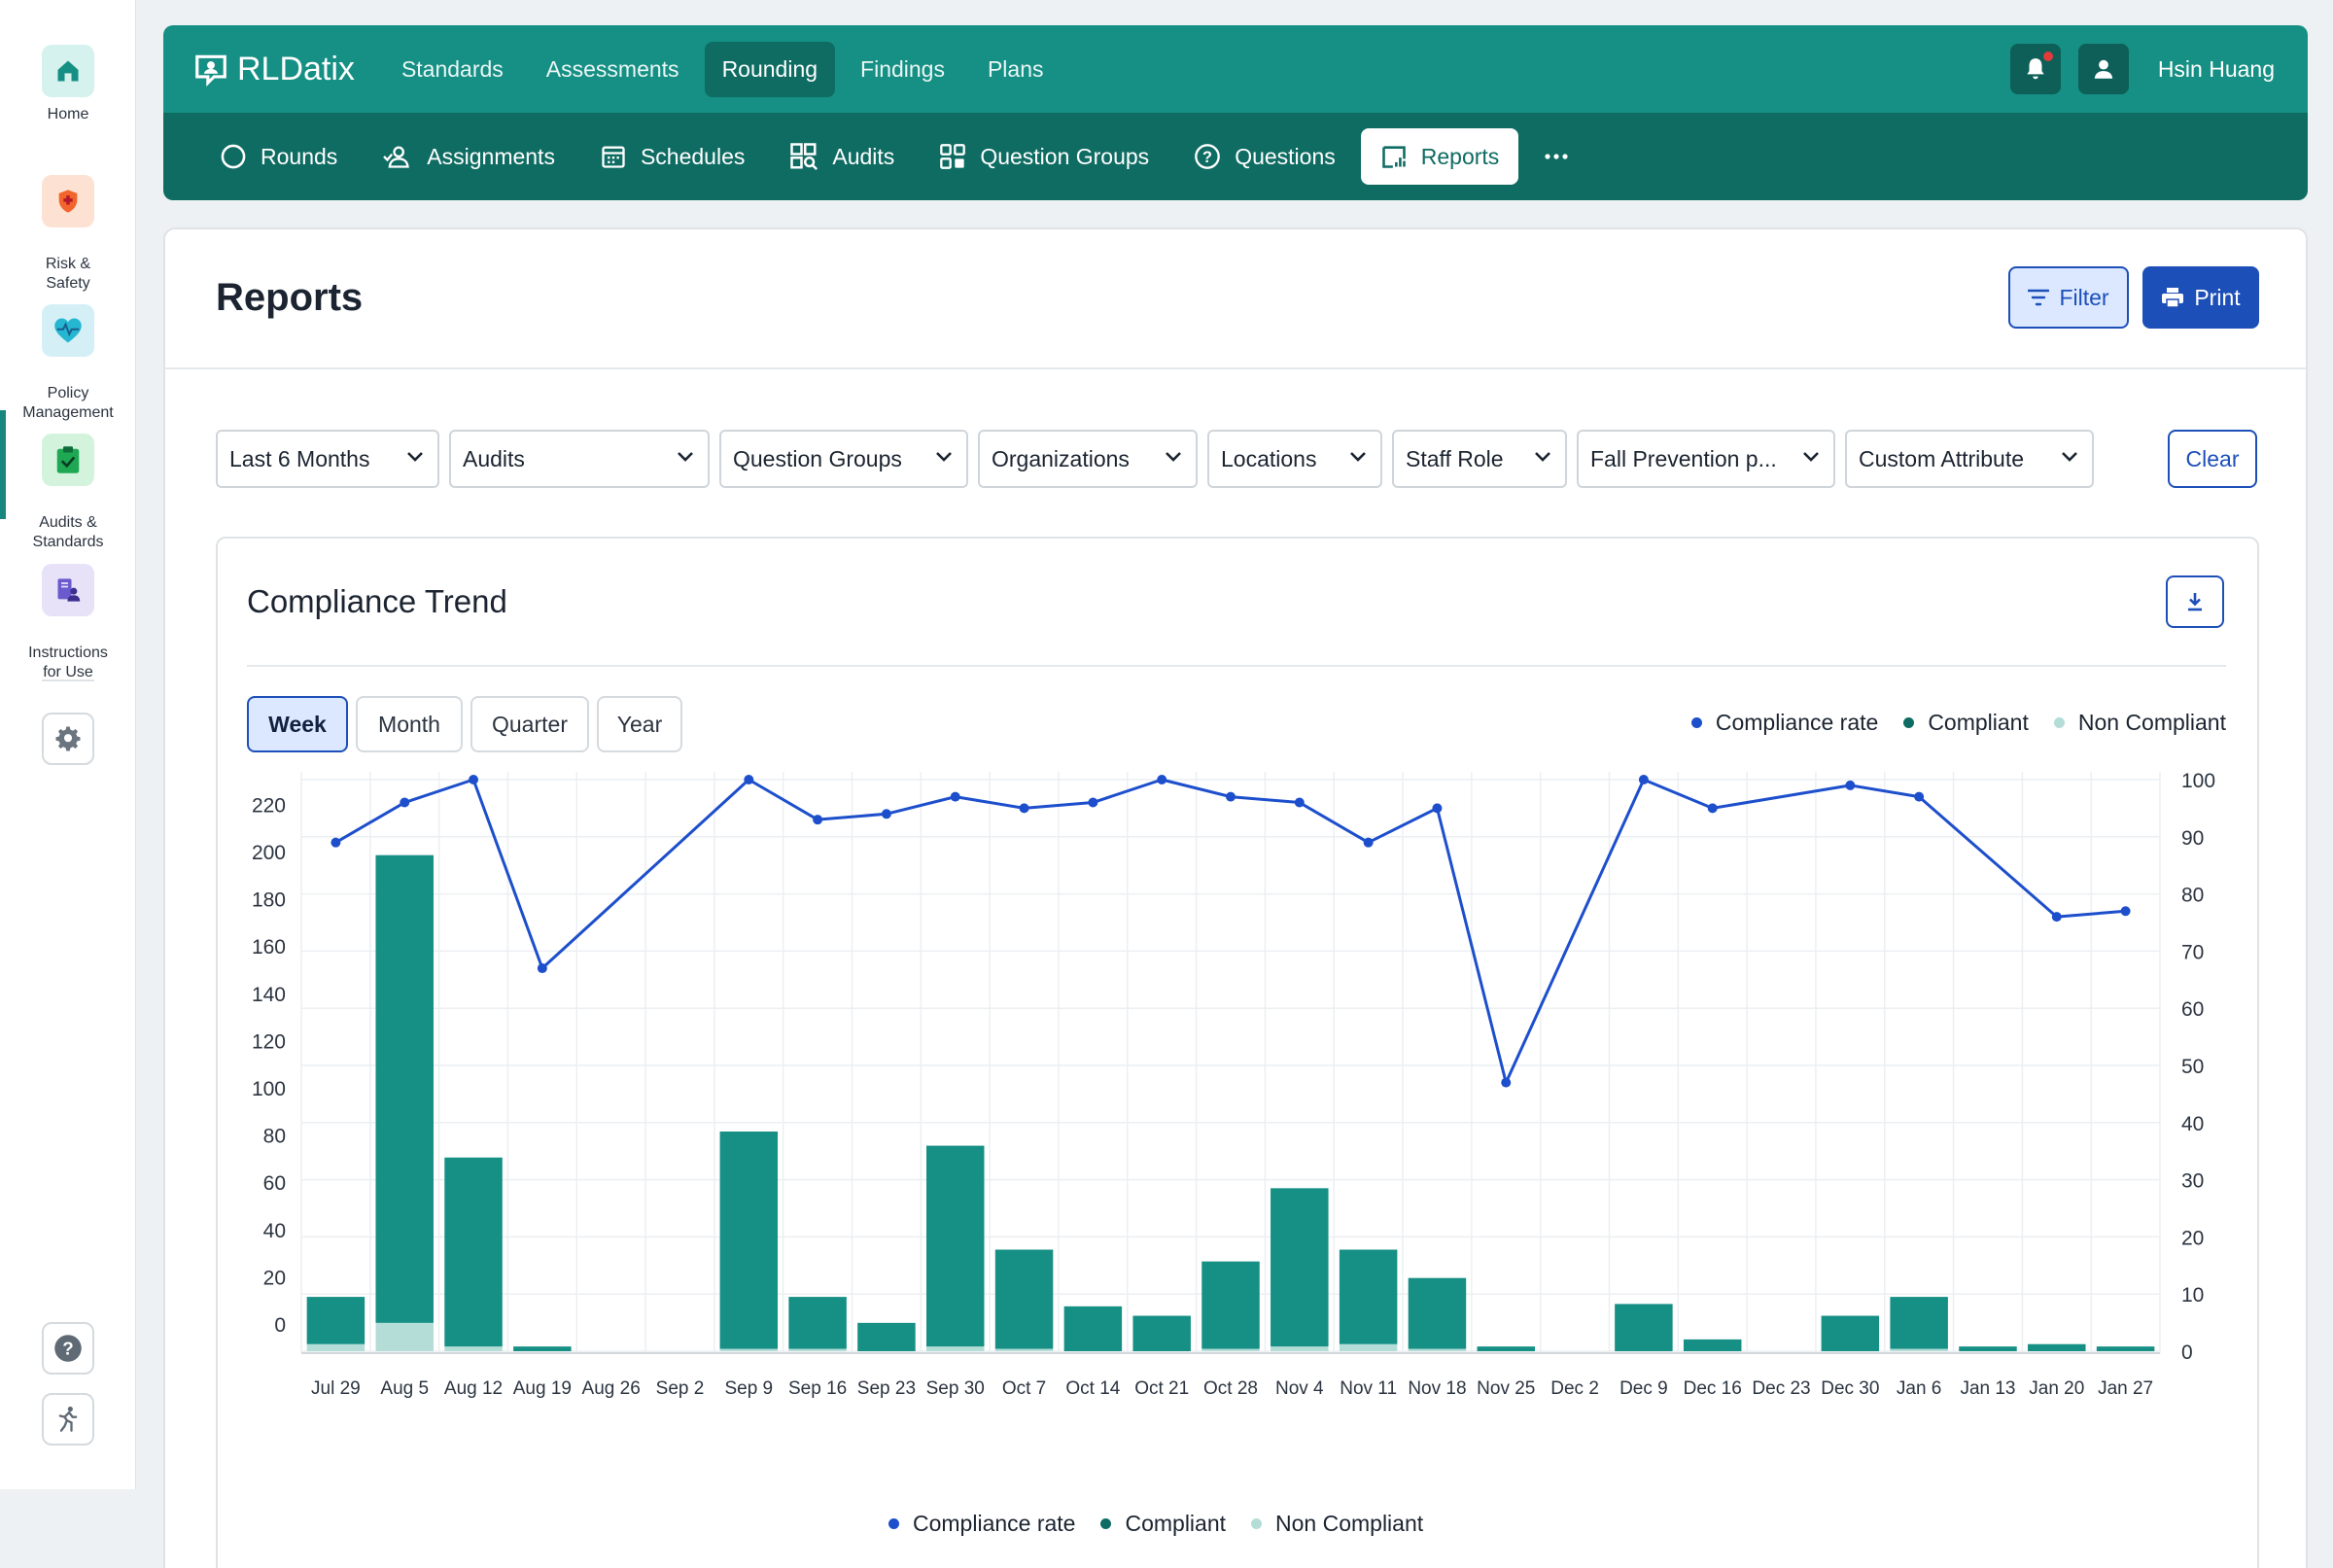  I want to click on user-name: Hsin Huang, so click(2216, 68).